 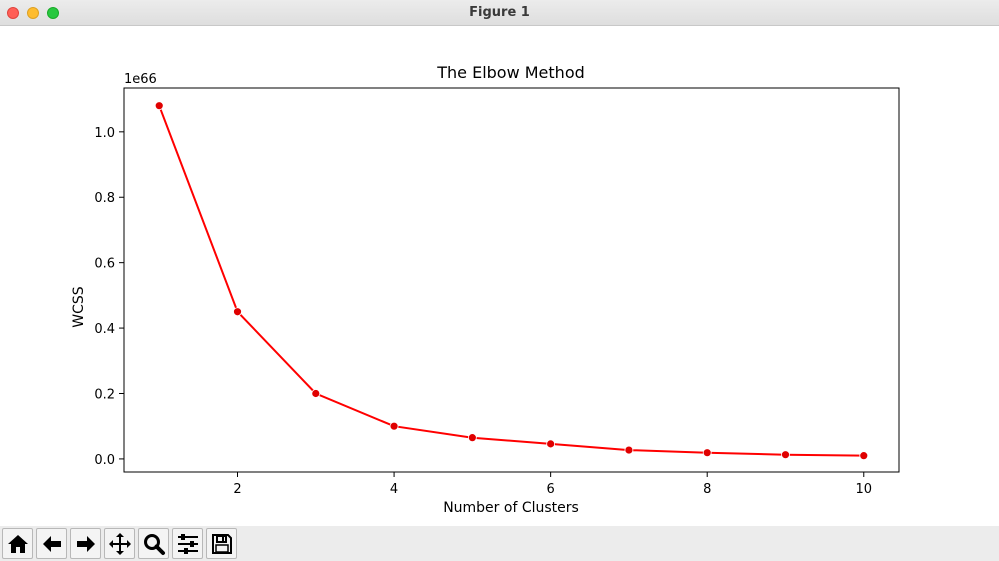 I want to click on save-button, so click(x=221, y=543).